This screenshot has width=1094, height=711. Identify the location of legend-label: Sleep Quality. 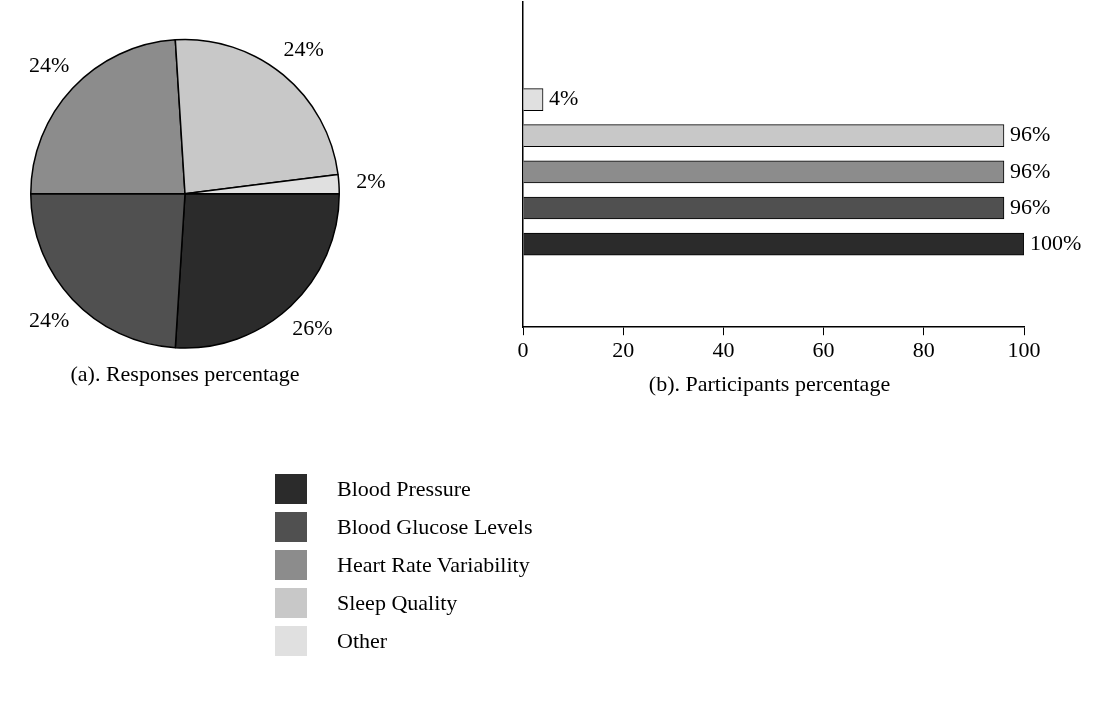
(397, 603).